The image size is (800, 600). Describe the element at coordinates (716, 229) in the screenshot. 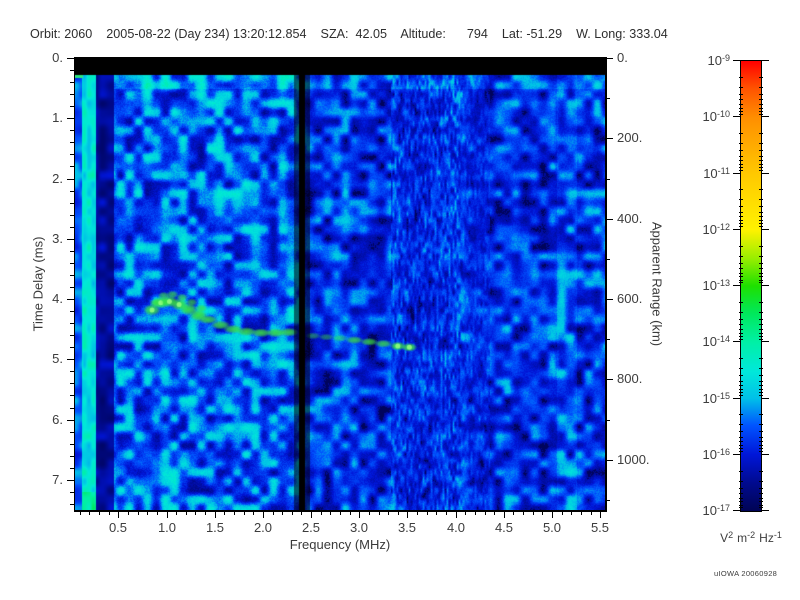

I see `colorbar-tick-label: 10-12` at that location.